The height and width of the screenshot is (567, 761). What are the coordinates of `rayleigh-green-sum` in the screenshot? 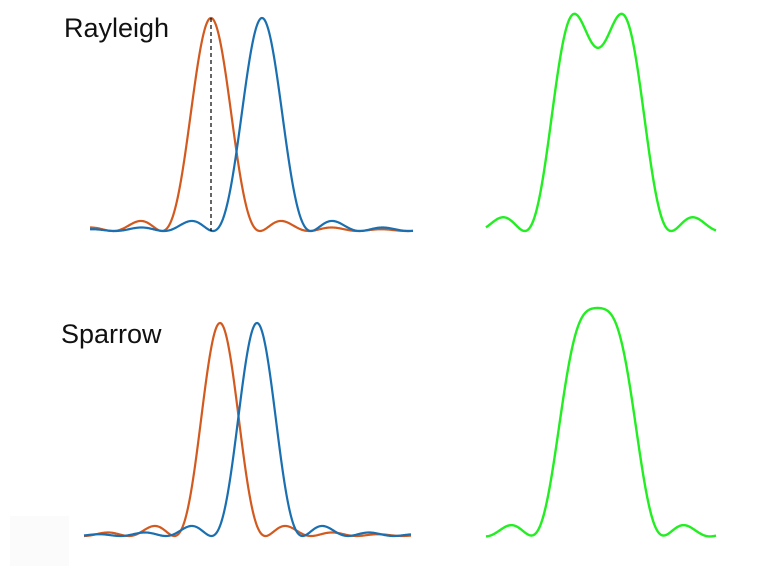 It's located at (601, 122).